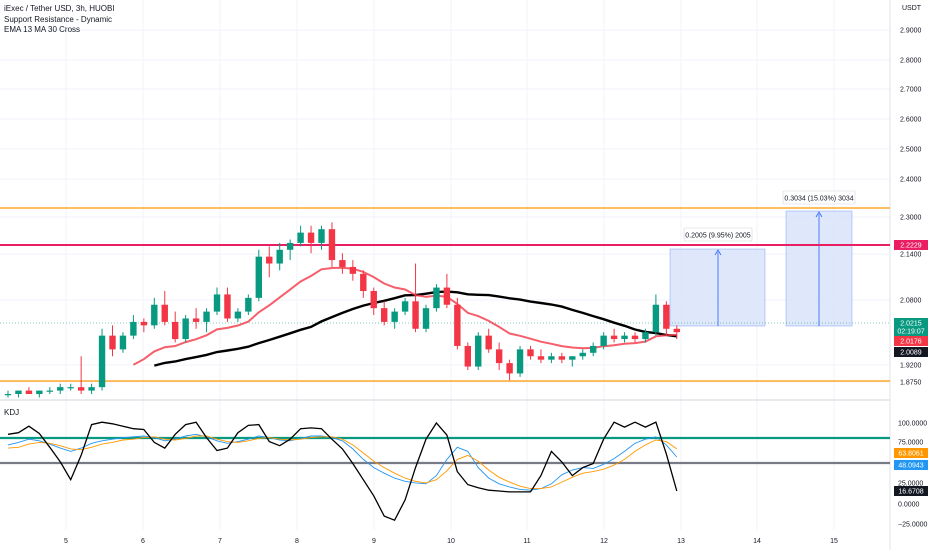 This screenshot has width=932, height=555. Describe the element at coordinates (819, 258) in the screenshot. I see `measure-box-2: 0.3034 (15.03%) 3034` at that location.